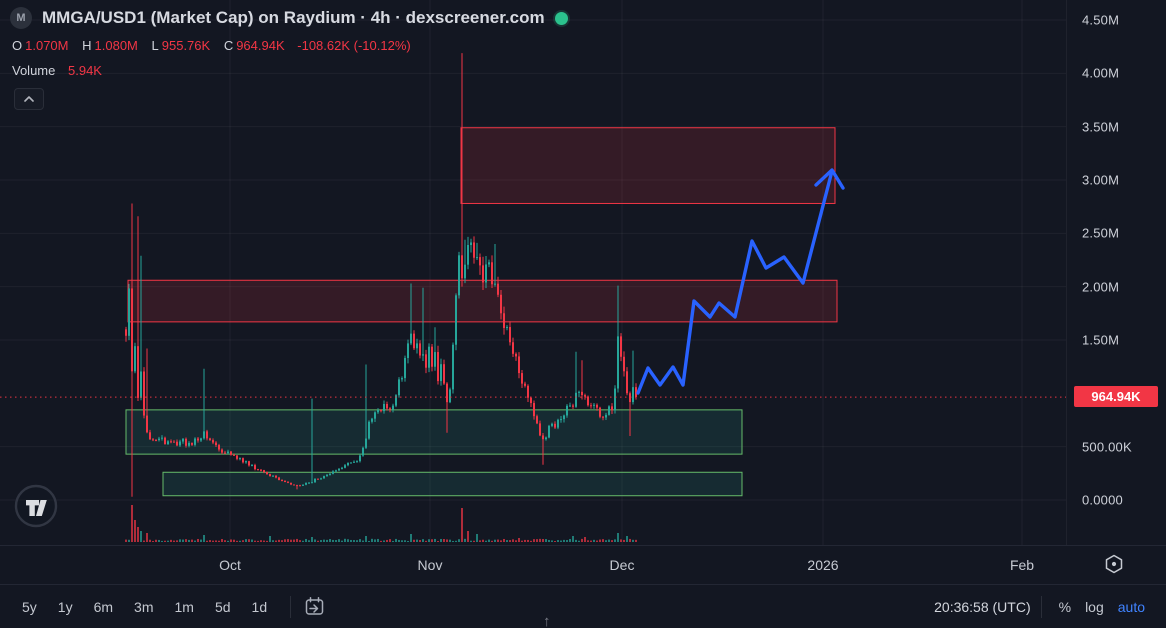 The image size is (1166, 628). Describe the element at coordinates (228, 45) in the screenshot. I see `close-label: C` at that location.